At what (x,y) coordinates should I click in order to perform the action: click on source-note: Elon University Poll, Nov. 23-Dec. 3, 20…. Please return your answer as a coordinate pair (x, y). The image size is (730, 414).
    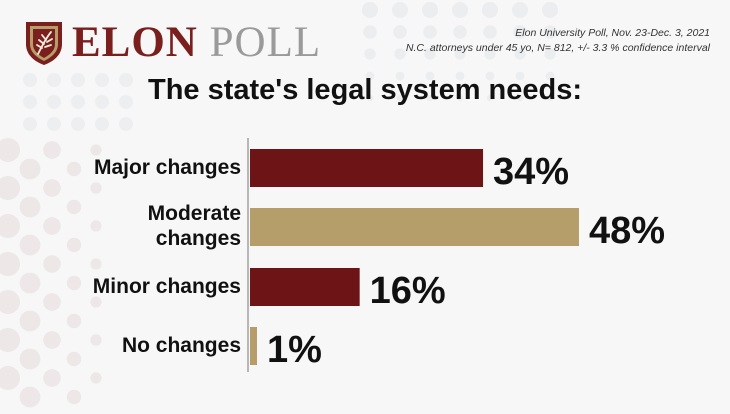
    Looking at the image, I should click on (558, 41).